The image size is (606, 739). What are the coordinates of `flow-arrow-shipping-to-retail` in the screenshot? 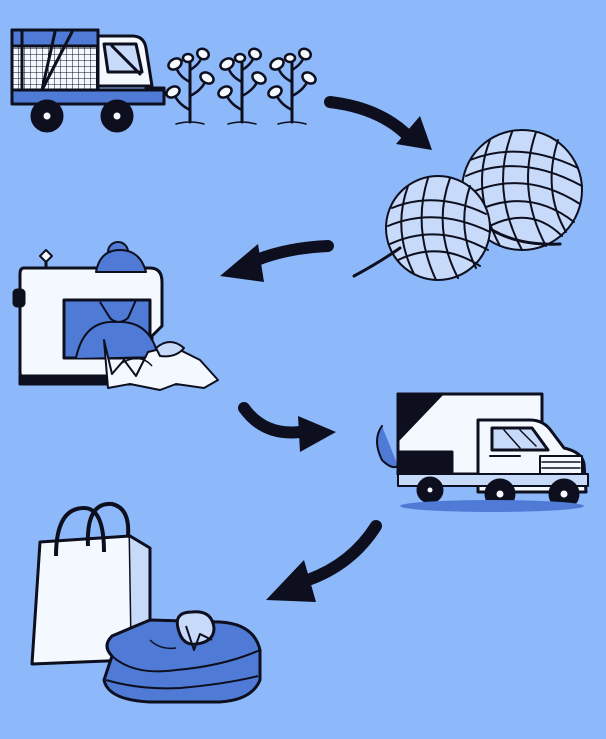 It's located at (324, 561).